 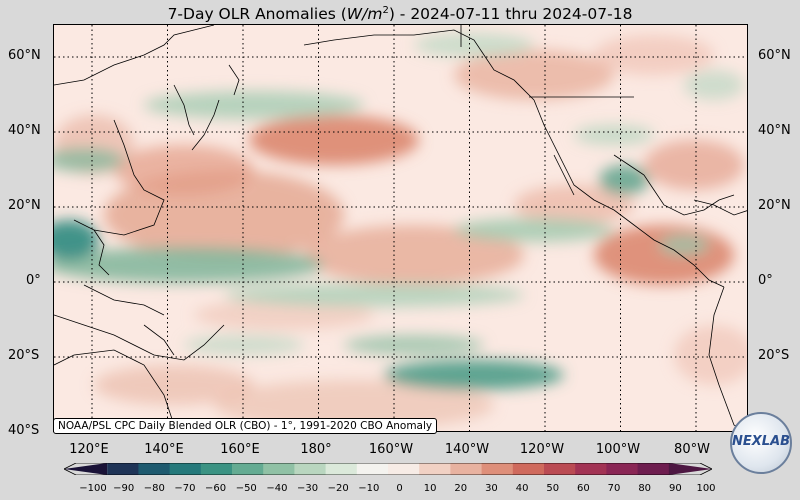 What do you see at coordinates (33, 280) in the screenshot?
I see `lat-label-left-0: 0°` at bounding box center [33, 280].